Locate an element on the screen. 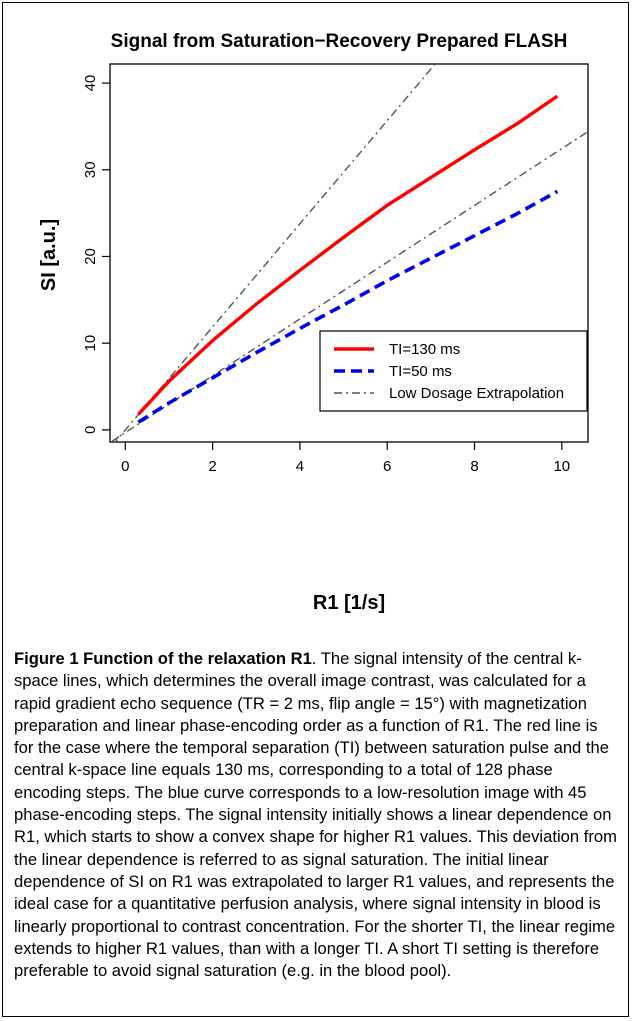  x-tick-label-1: 2 is located at coordinates (212, 466).